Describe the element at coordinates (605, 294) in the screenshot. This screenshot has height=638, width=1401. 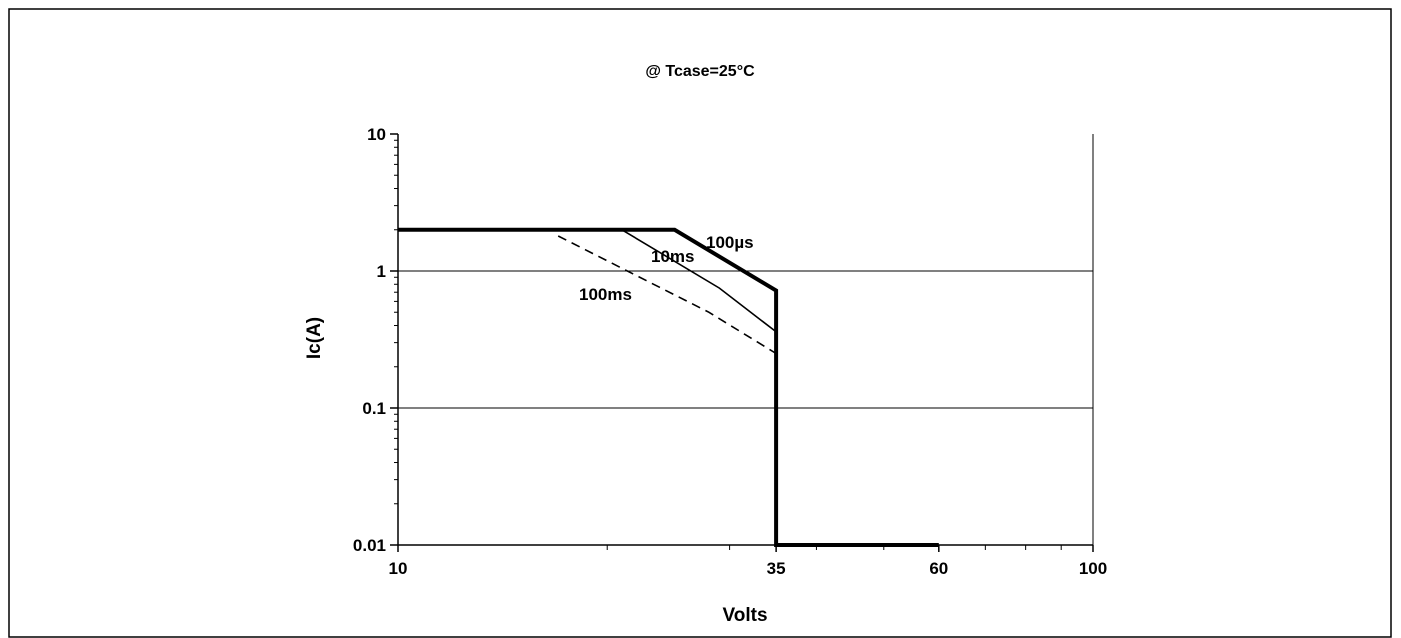
I see `series-label-2: 100ms` at that location.